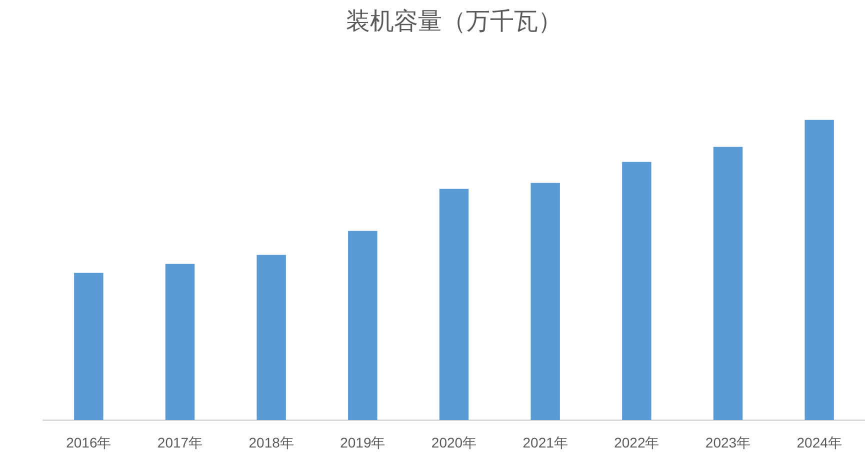  I want to click on x-tick-label: 2019年, so click(363, 442).